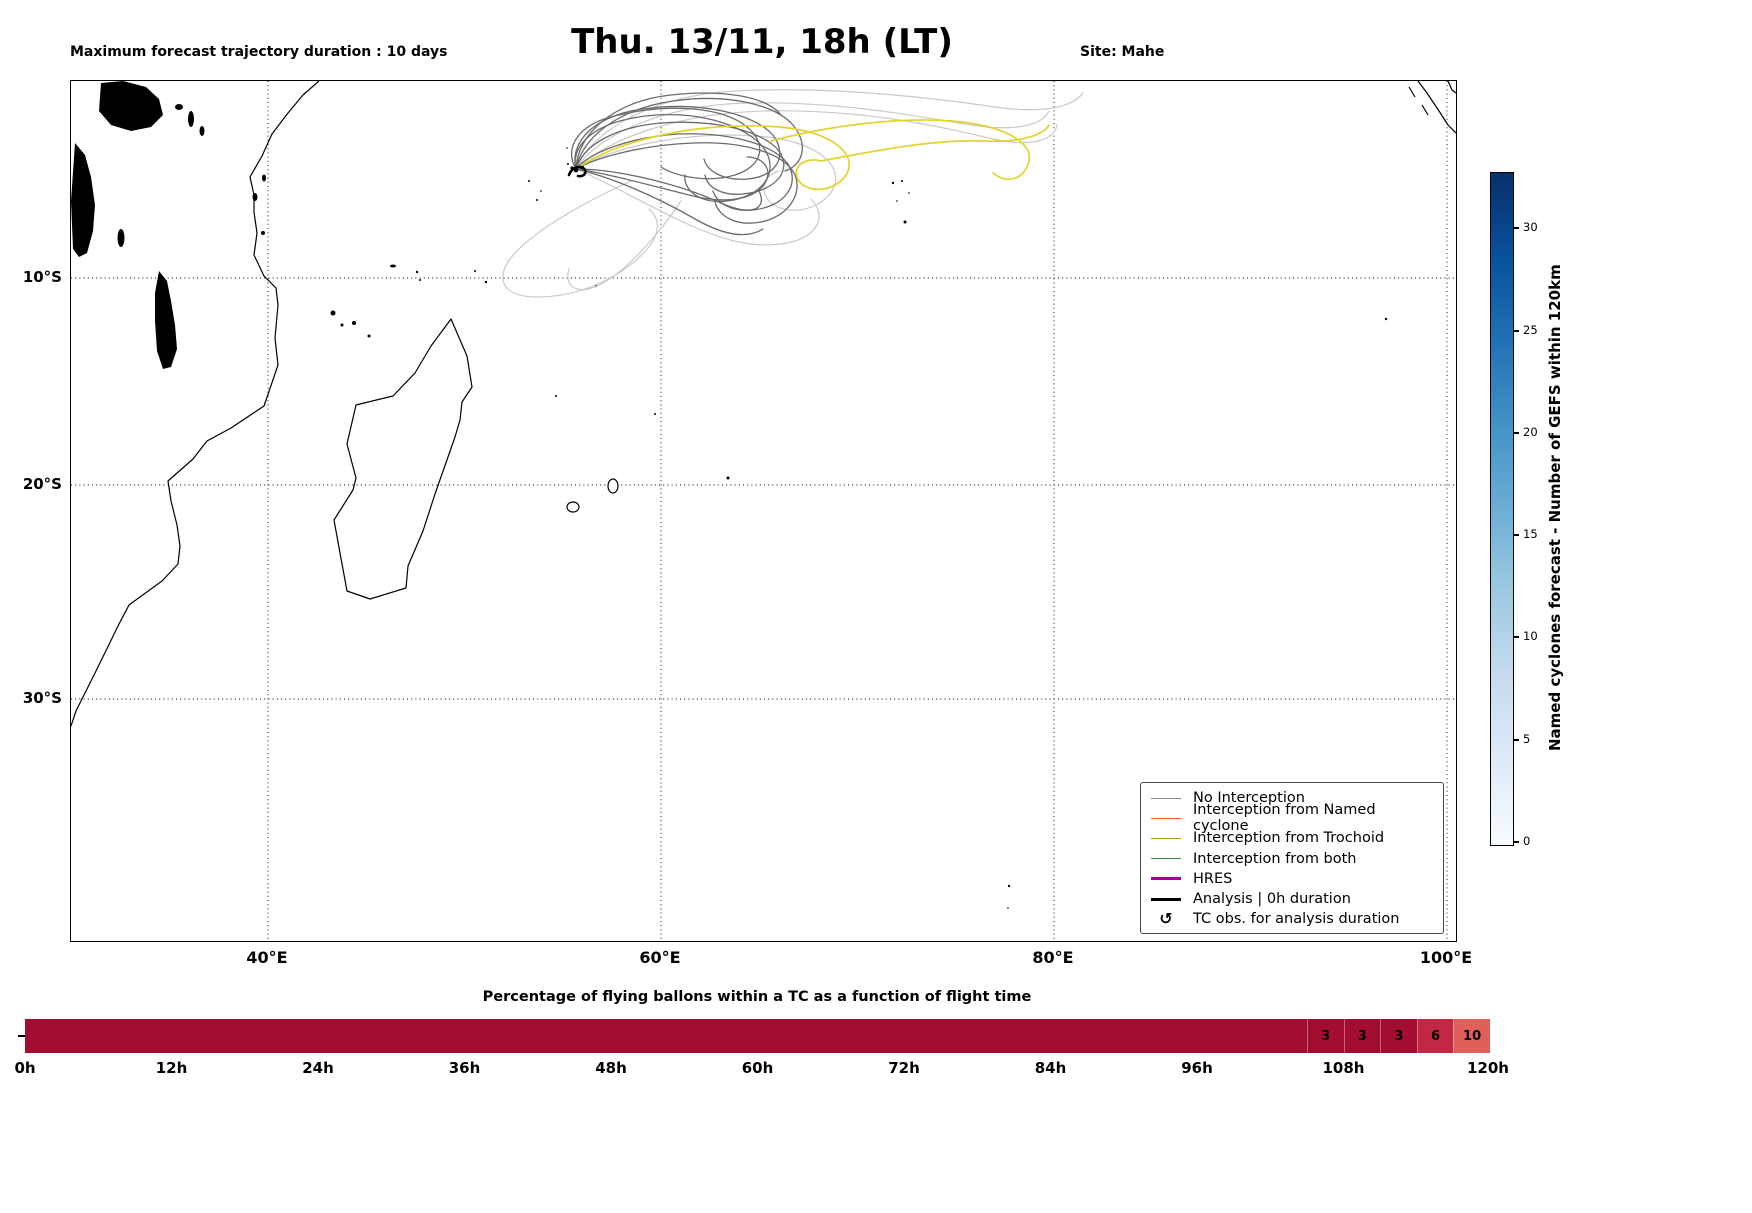  Describe the element at coordinates (318, 1068) in the screenshot. I see `x-tick-24h: 24h` at that location.